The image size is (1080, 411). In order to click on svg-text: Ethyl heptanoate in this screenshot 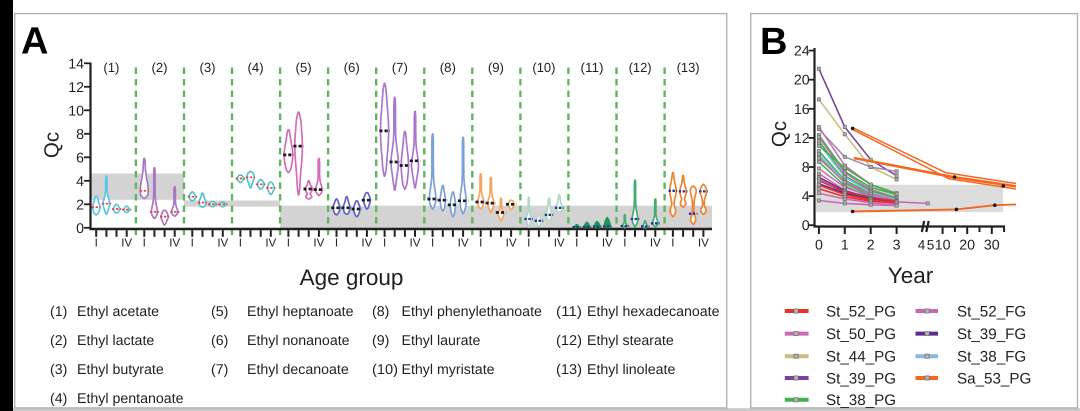, I will do `click(300, 312)`.